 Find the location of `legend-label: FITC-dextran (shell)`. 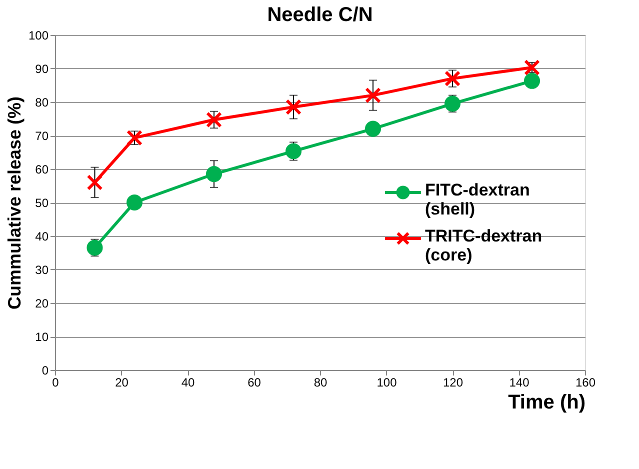

legend-label: FITC-dextran (shell) is located at coordinates (477, 199).